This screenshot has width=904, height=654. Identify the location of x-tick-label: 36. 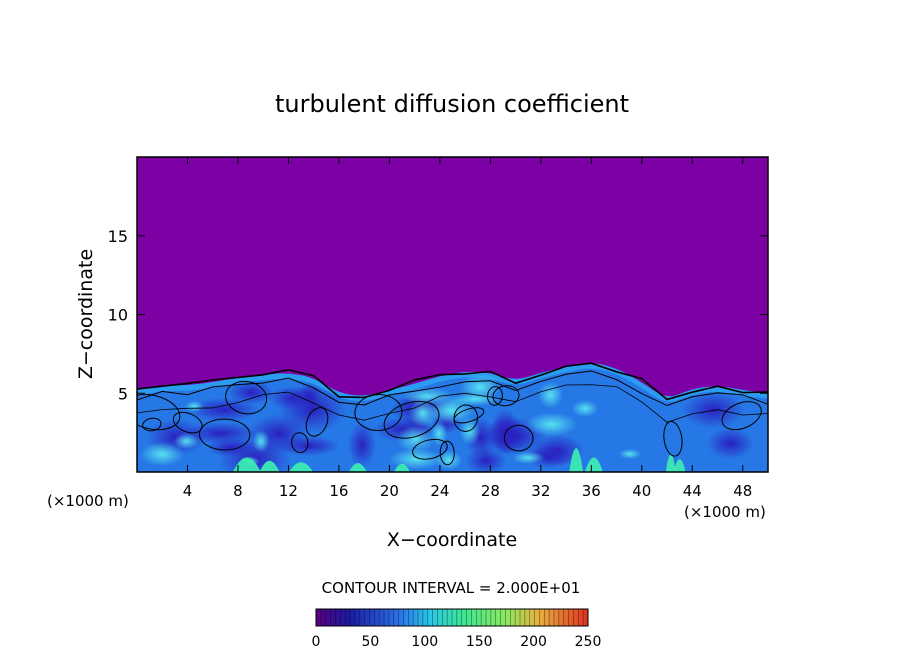
(591, 491).